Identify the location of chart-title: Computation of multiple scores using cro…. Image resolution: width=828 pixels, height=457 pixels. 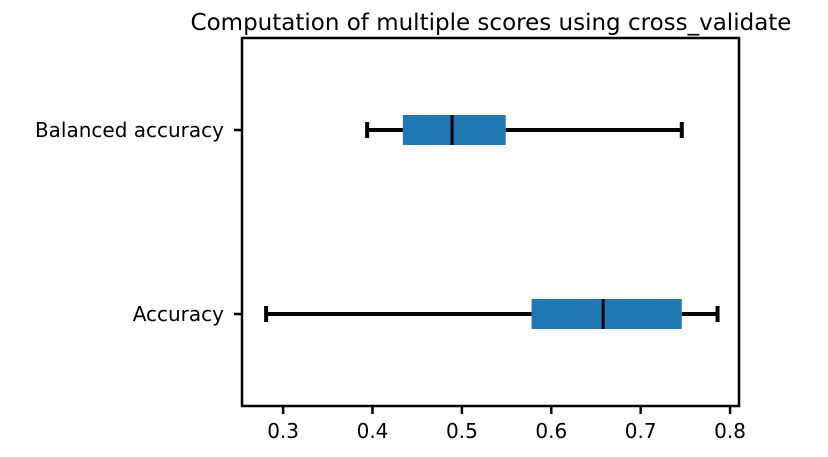
(491, 23).